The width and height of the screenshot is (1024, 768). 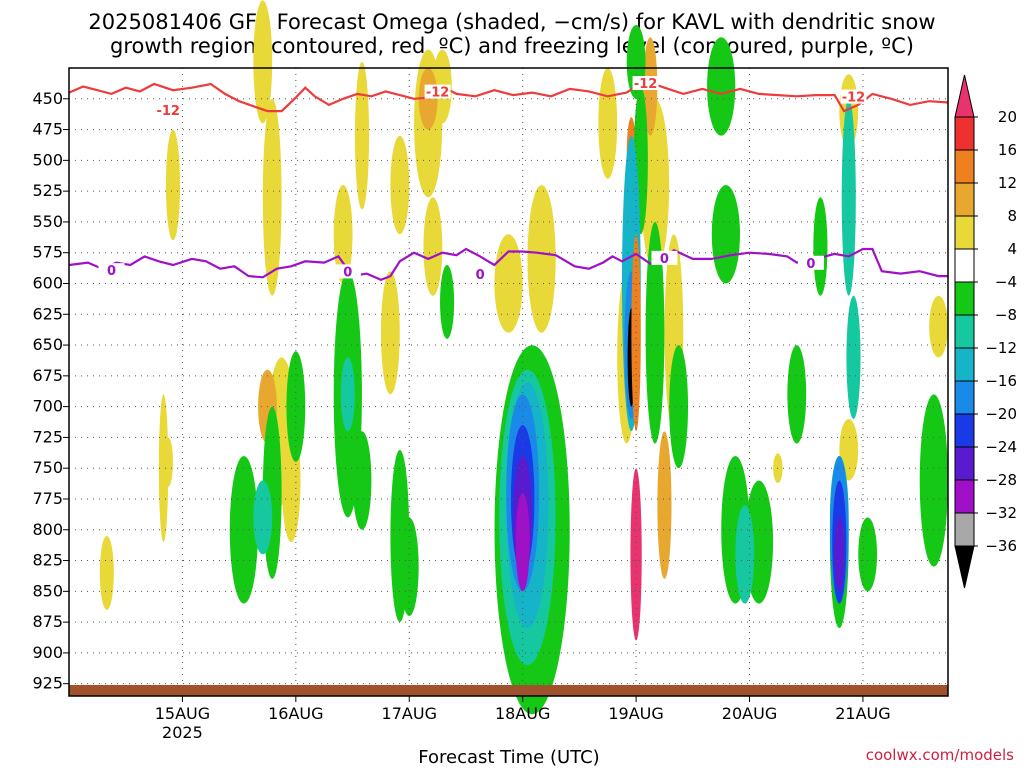 I want to click on y-tick-label-875: 875, so click(x=47, y=621).